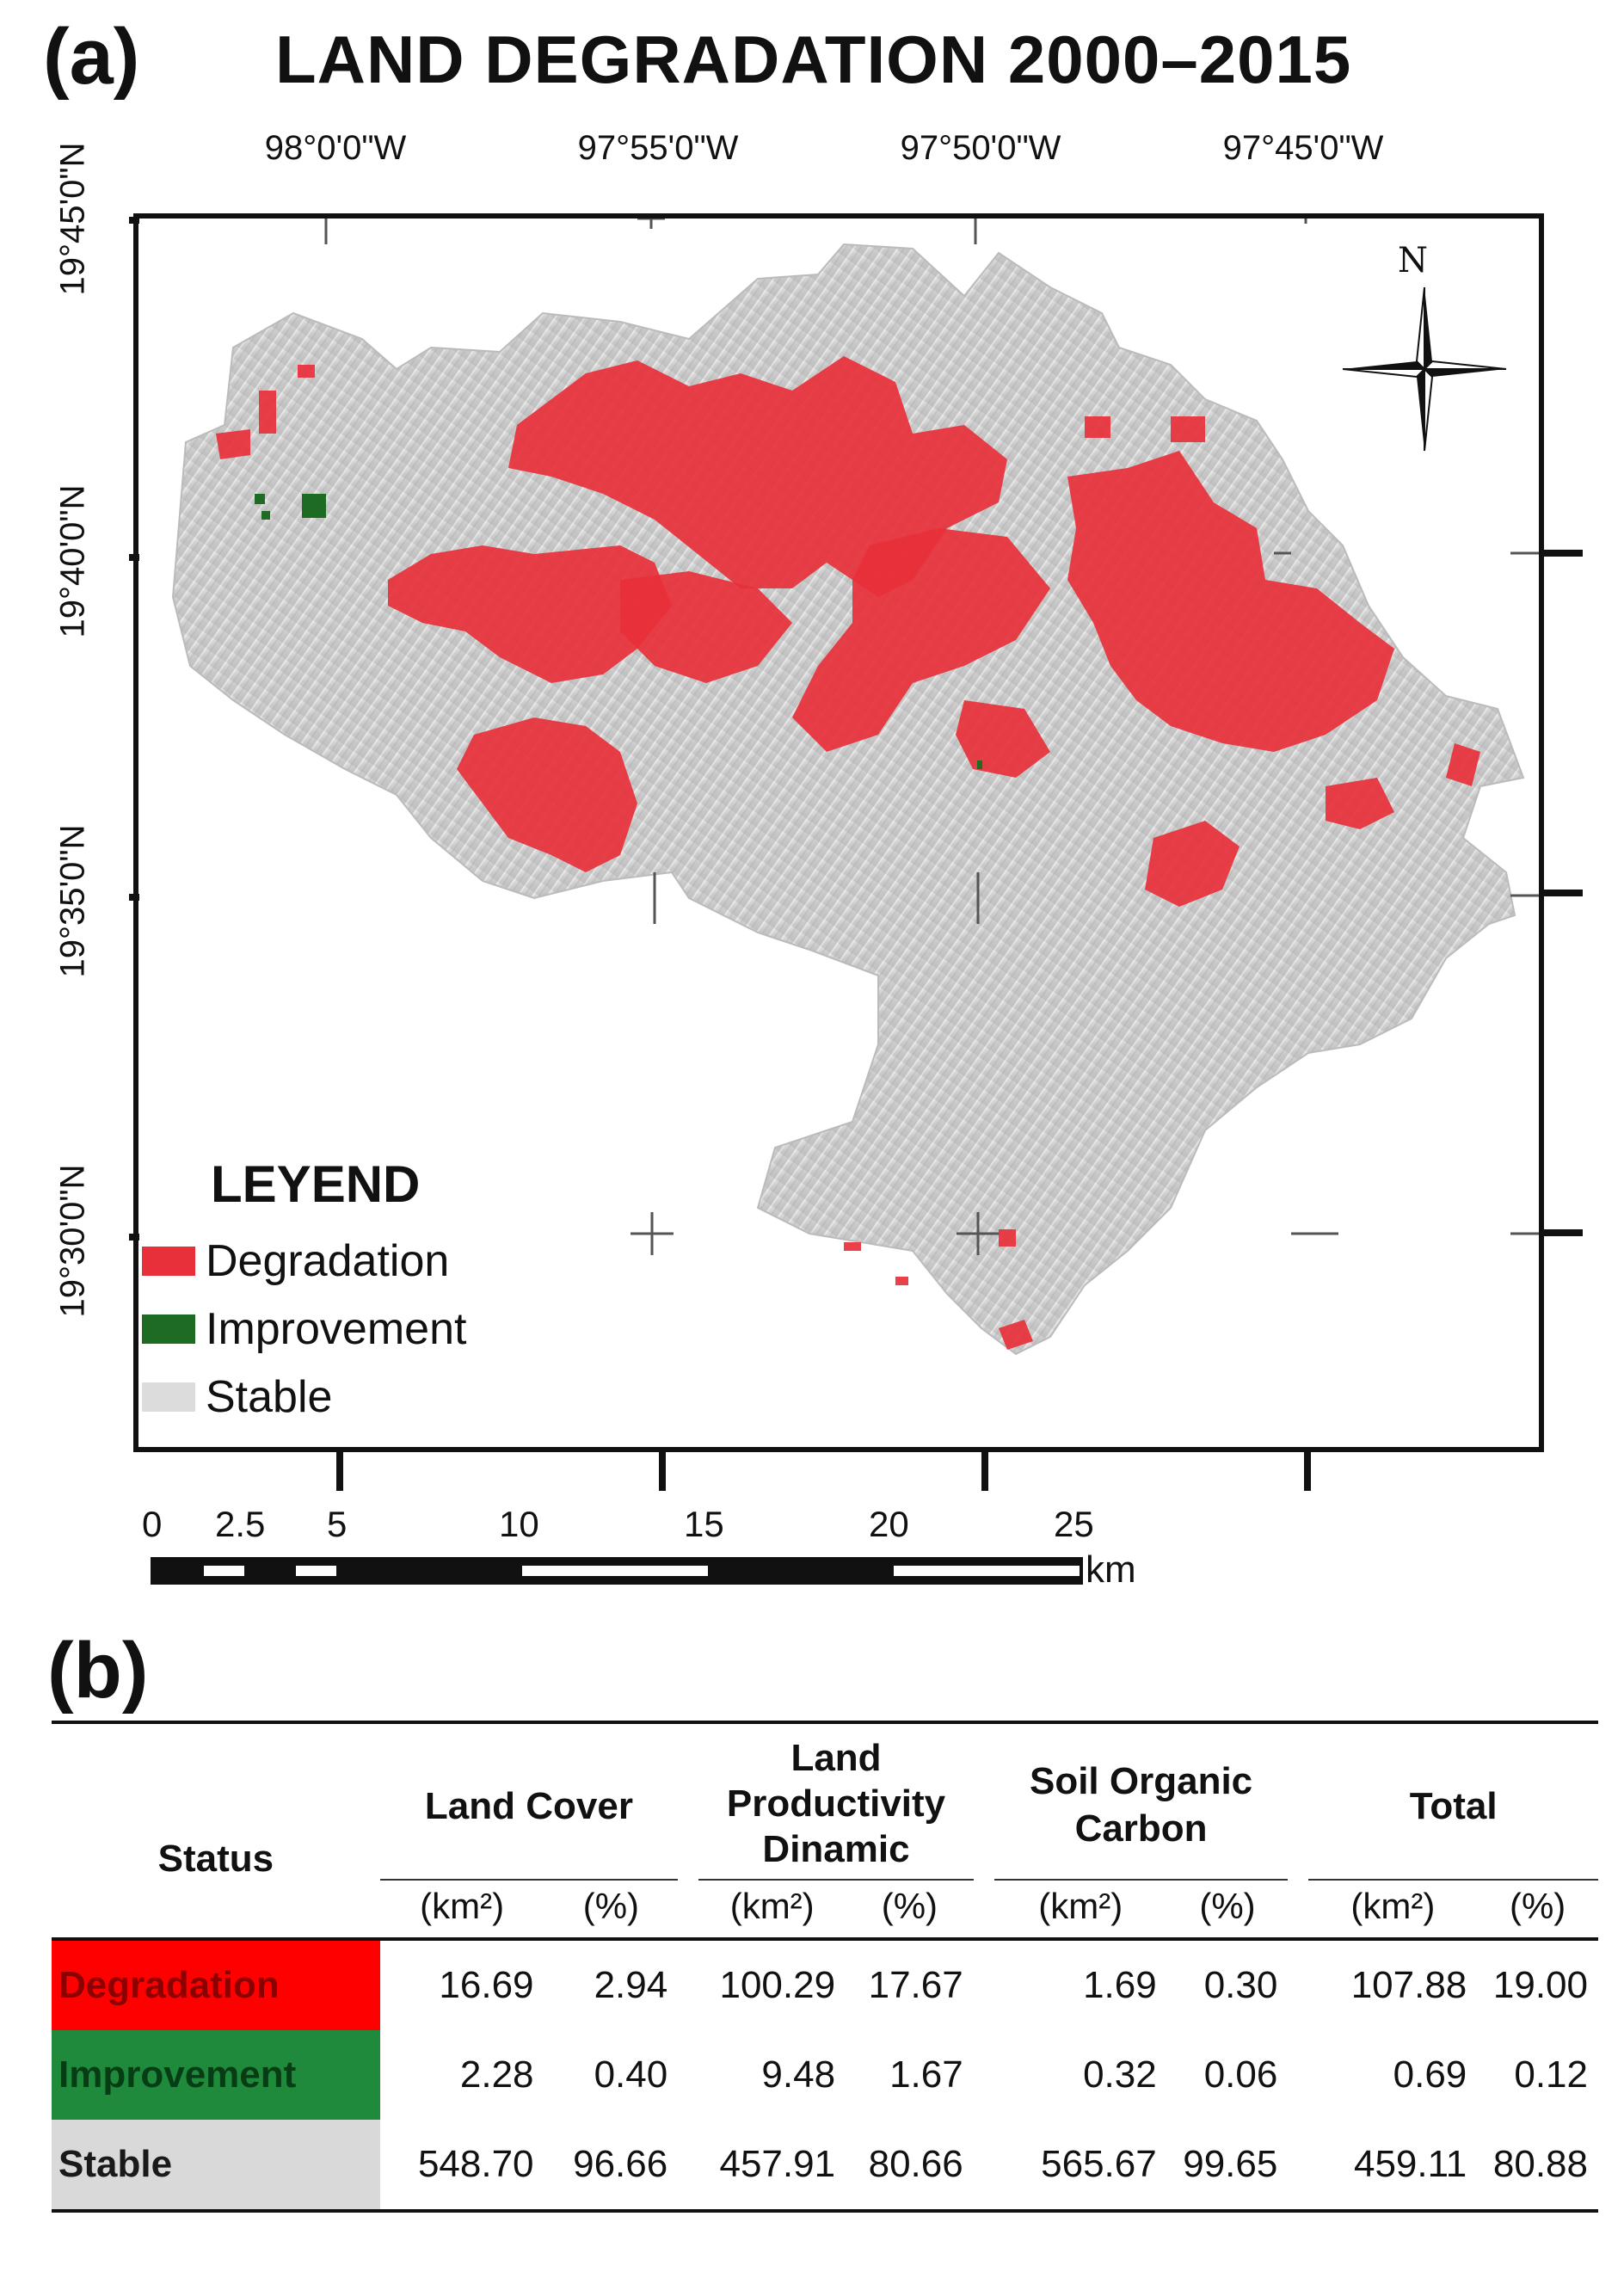  I want to click on table-cell: 1.69, so click(1120, 1985).